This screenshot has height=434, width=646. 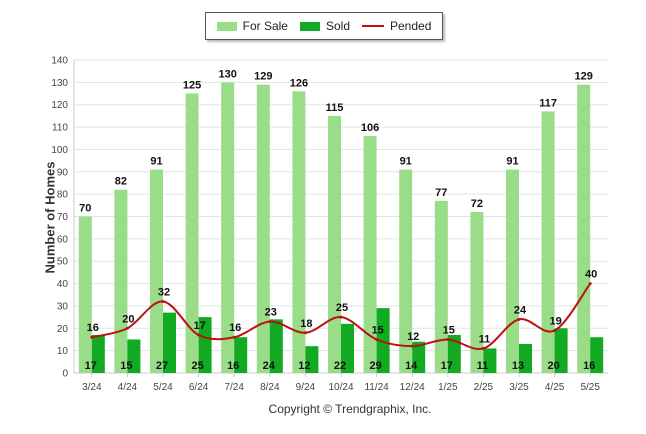 What do you see at coordinates (60, 128) in the screenshot?
I see `y-tick-label: 110` at bounding box center [60, 128].